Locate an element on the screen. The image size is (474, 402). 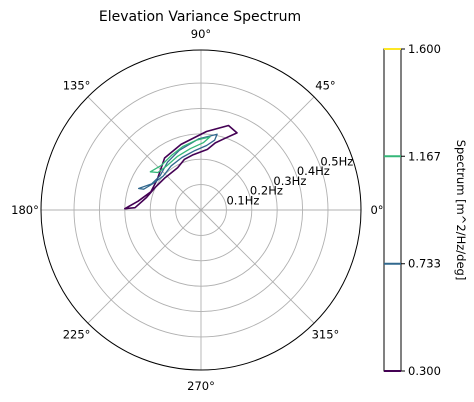
angle-tick-label-315: 315° is located at coordinates (326, 334).